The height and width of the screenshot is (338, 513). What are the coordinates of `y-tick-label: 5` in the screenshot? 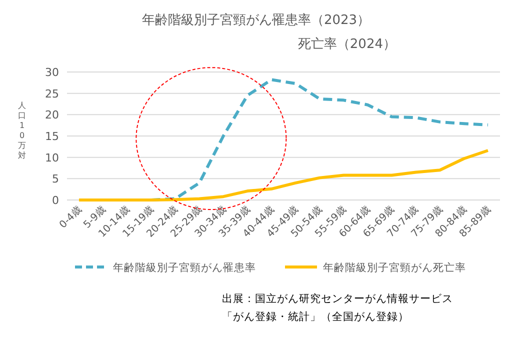 It's located at (55, 179).